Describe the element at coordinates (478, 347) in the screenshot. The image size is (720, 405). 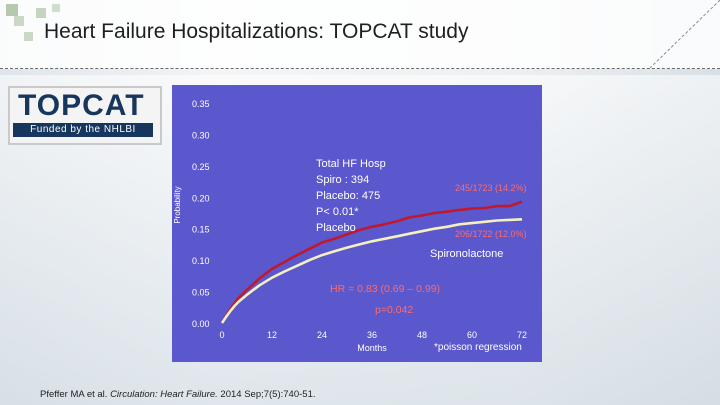
I see `footnote-label: *poisson regression` at that location.